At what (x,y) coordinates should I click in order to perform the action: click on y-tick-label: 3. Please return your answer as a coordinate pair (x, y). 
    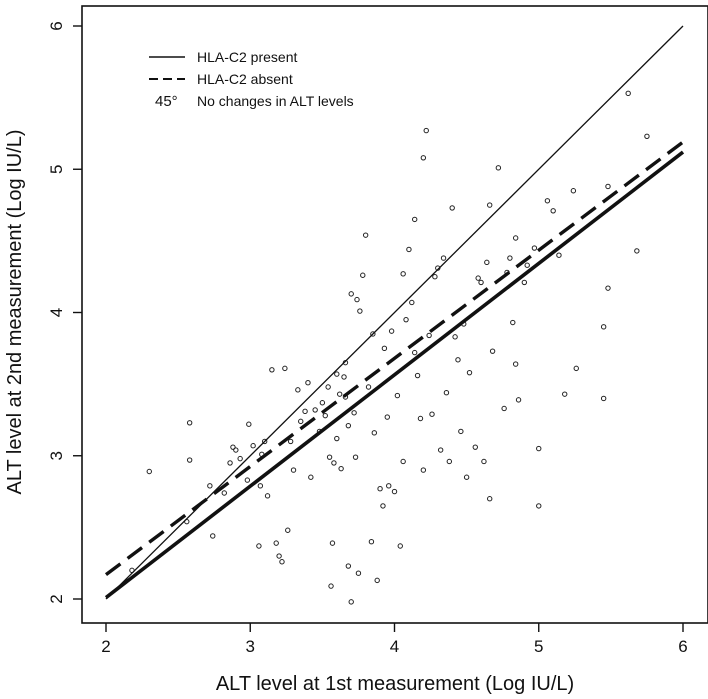
    Looking at the image, I should click on (56, 455).